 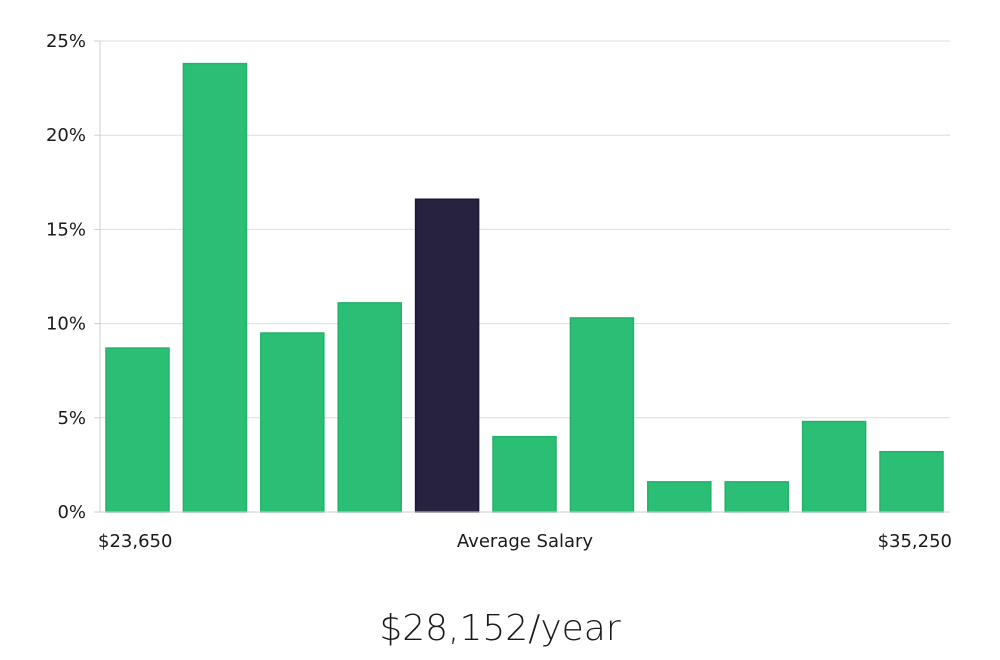 What do you see at coordinates (915, 541) in the screenshot?
I see `x-max-label: $35,250` at bounding box center [915, 541].